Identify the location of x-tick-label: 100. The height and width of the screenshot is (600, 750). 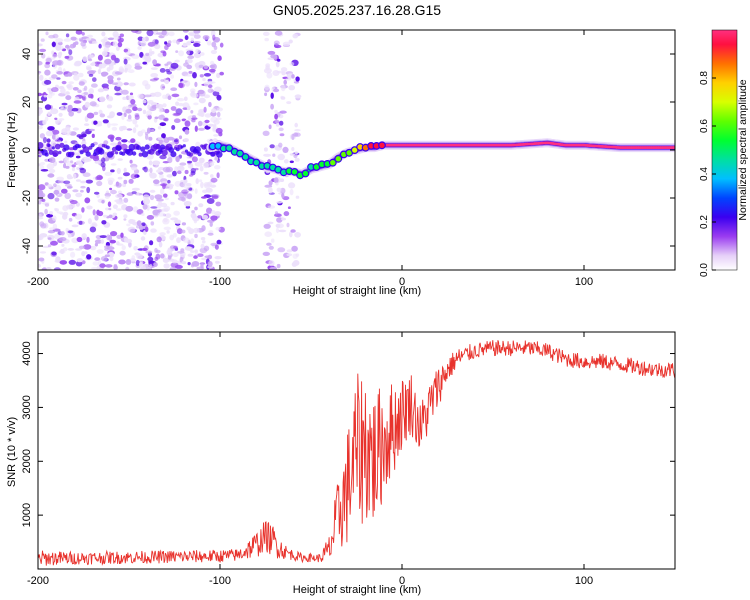
(584, 581).